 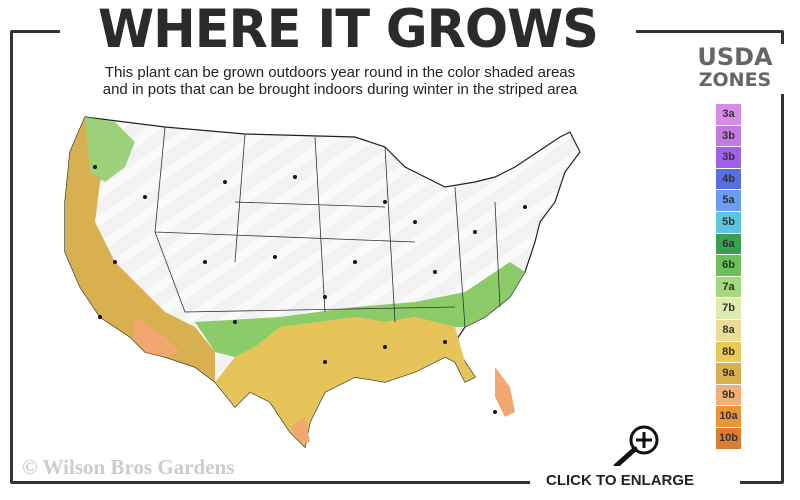 I want to click on page-title: WHERE IT GROWS, so click(x=348, y=30).